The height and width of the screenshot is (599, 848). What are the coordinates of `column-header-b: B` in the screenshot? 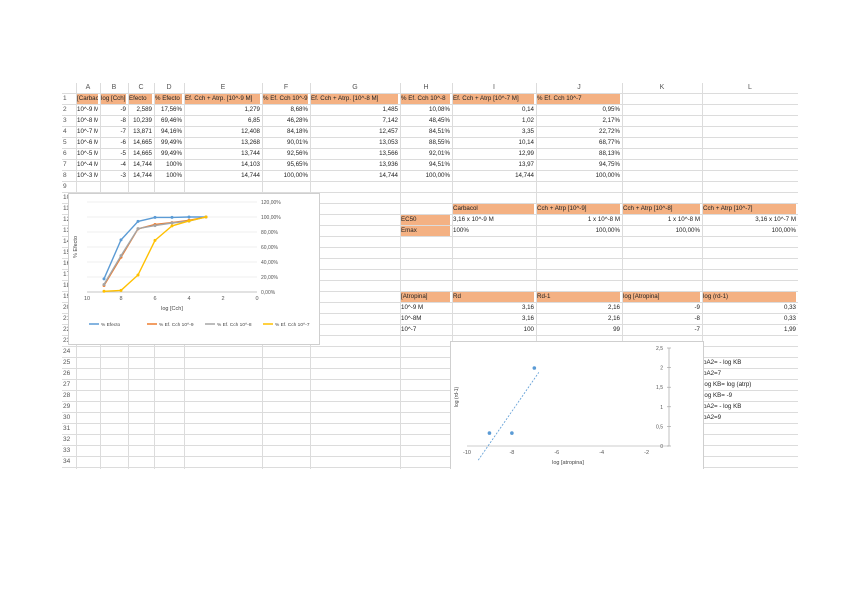 It's located at (114, 87).